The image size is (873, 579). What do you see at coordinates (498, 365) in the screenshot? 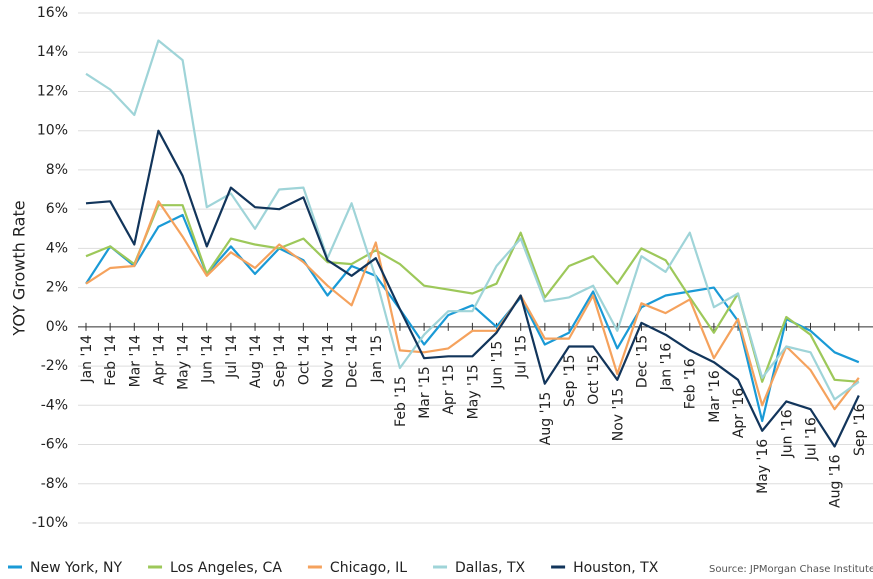
I see `x-tick-label: Jun '15` at bounding box center [498, 365].